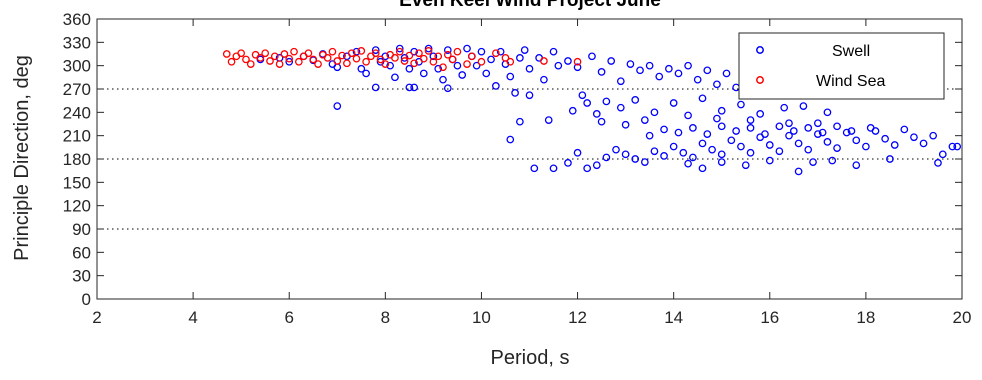 Image resolution: width=982 pixels, height=380 pixels. Describe the element at coordinates (962, 317) in the screenshot. I see `x-tick-label: 20` at that location.